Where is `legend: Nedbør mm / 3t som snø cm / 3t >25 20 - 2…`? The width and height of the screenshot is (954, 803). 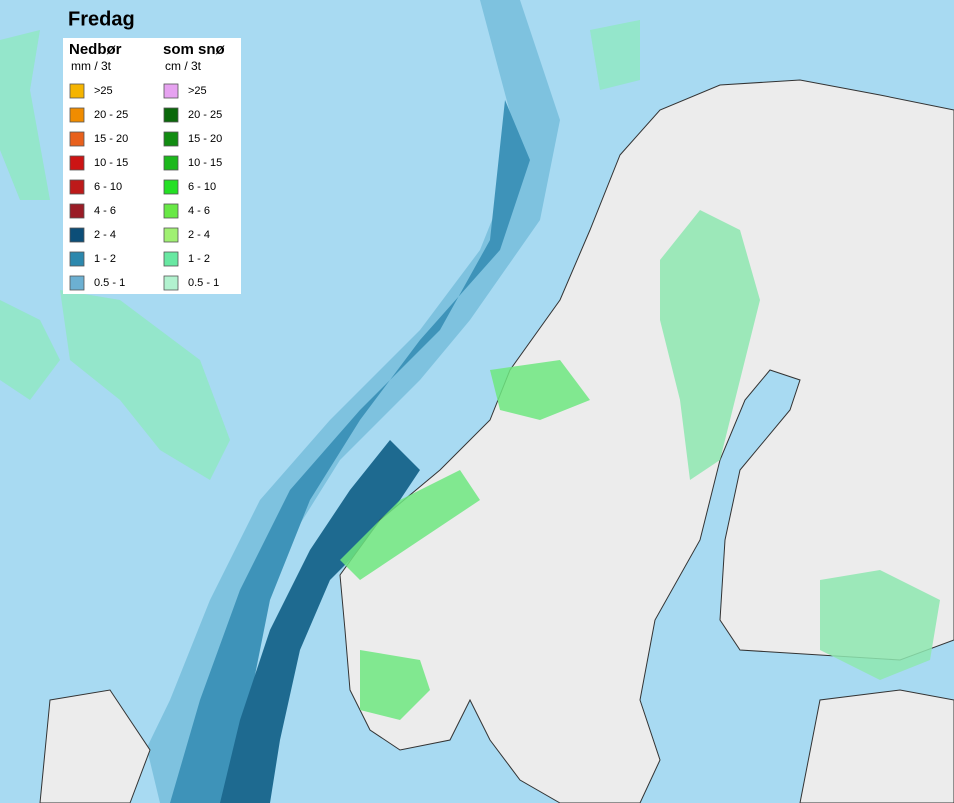
legend: Nedbør mm / 3t som snø cm / 3t >25 20 - 2… is located at coordinates (147, 166).